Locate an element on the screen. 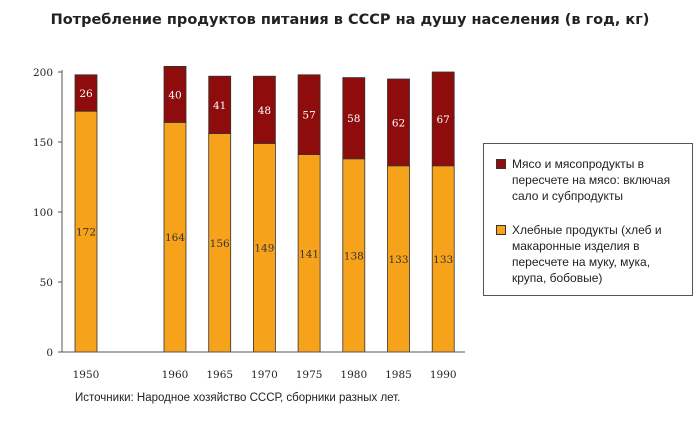 The width and height of the screenshot is (700, 437). data-label-grain: 164 is located at coordinates (175, 238).